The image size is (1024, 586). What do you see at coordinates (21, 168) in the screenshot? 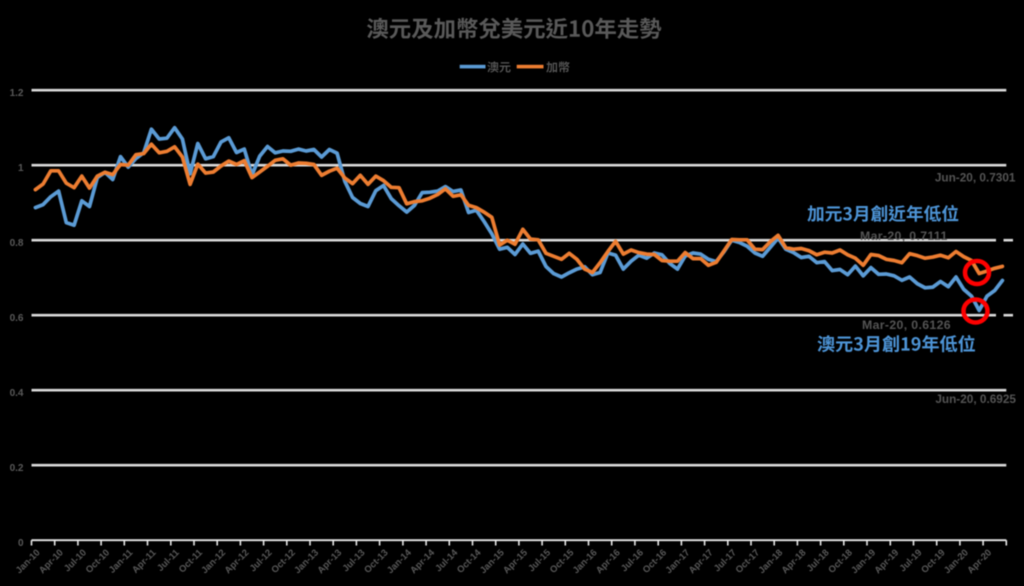
I see `svg-text: 1` at bounding box center [21, 168].